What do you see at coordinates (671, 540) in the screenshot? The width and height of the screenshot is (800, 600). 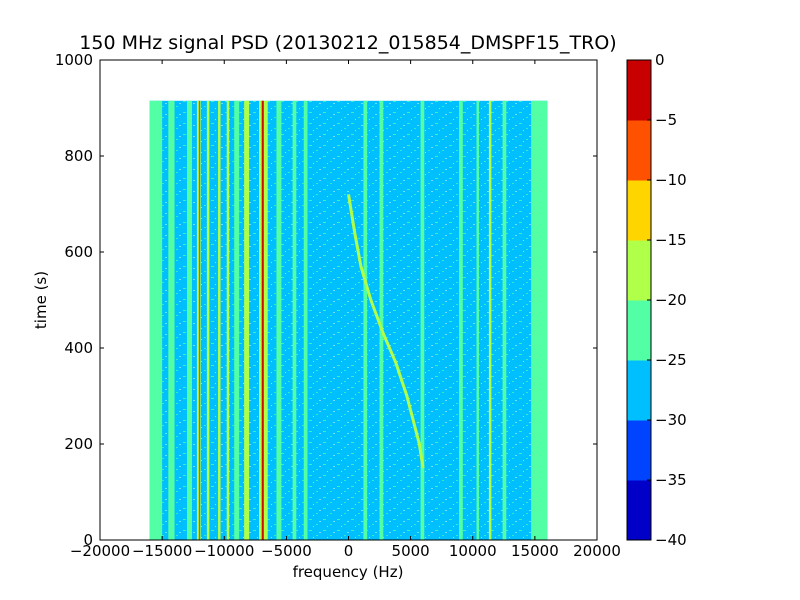 I see `colorbar-tick-label: −40` at bounding box center [671, 540].